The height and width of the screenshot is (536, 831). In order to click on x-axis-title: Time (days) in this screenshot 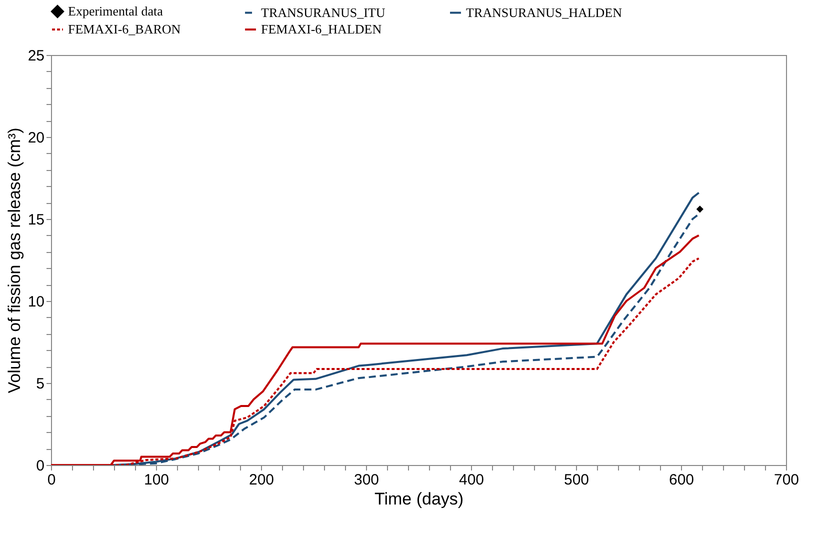, I will do `click(419, 499)`.